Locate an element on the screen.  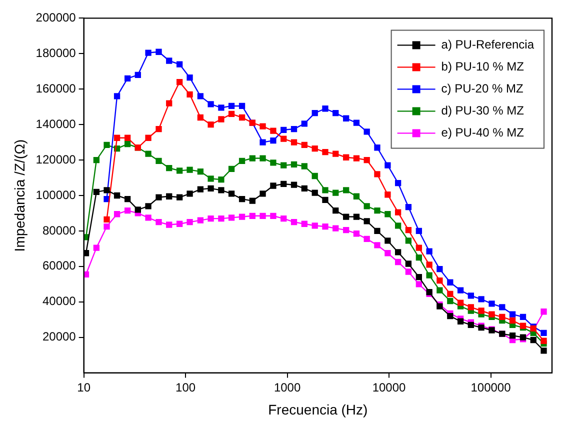
x-tick-label: 1000 is located at coordinates (287, 387).